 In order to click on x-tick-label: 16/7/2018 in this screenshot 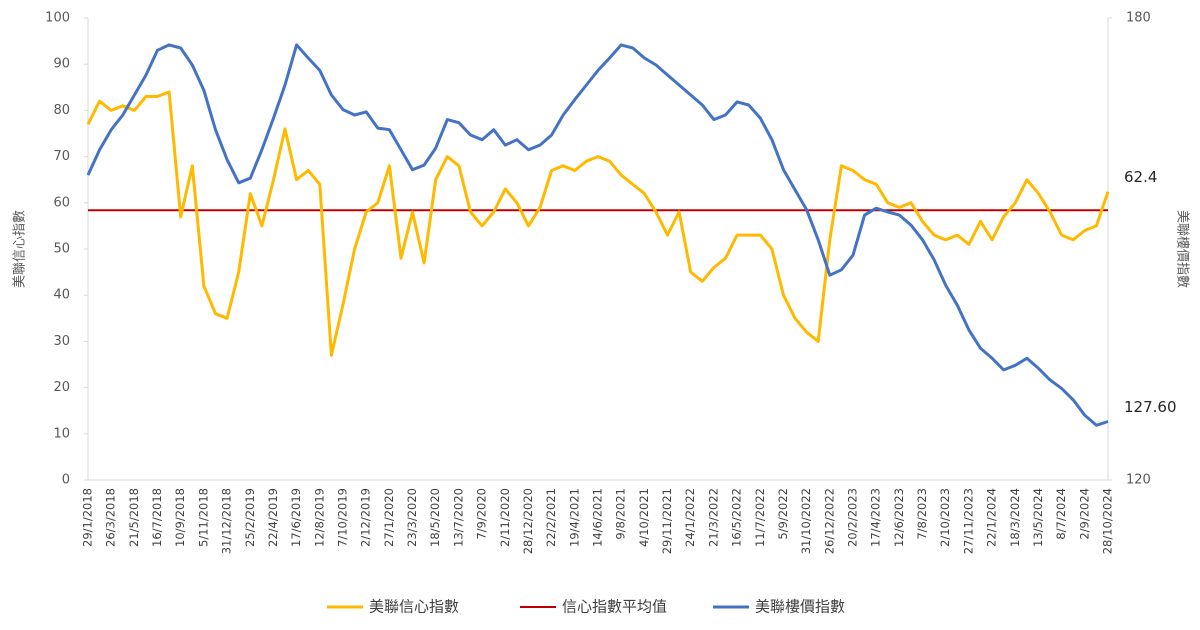, I will do `click(157, 517)`.